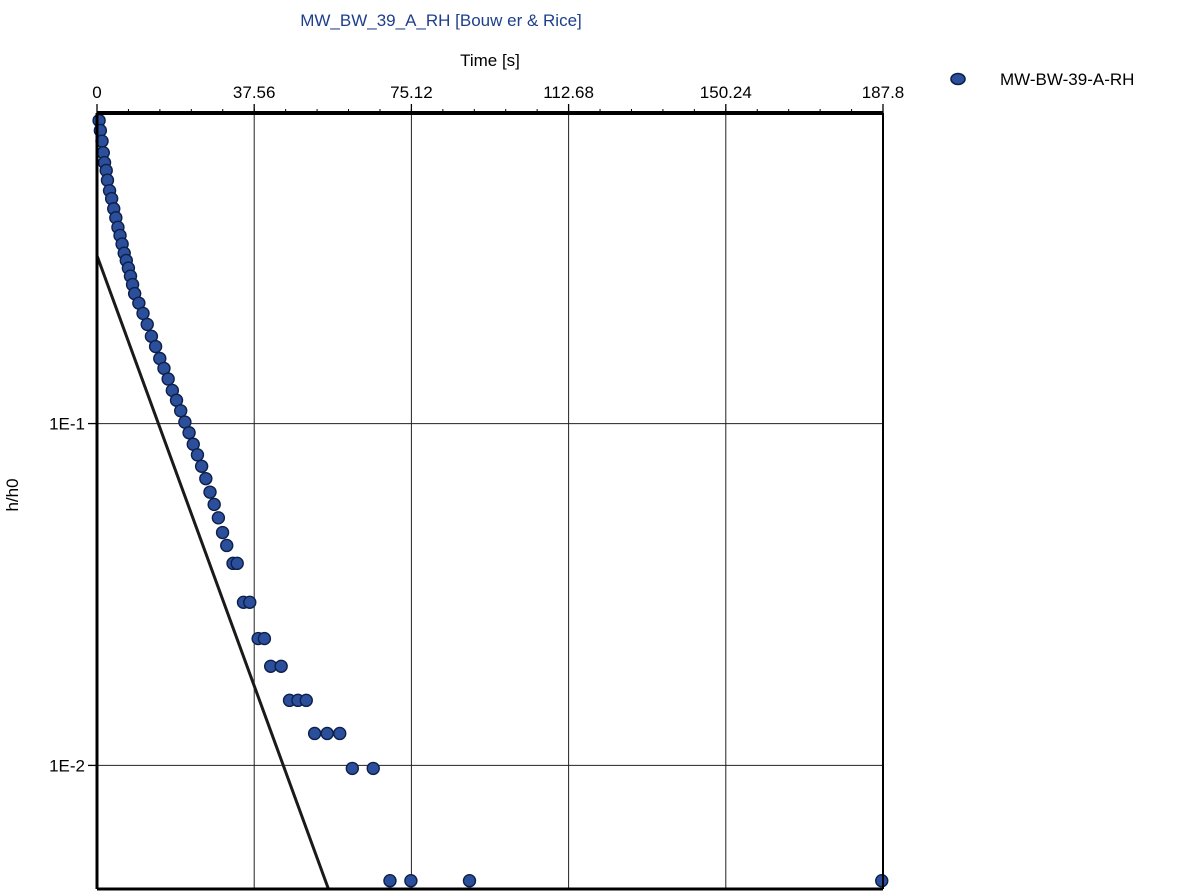 This screenshot has height=892, width=1182. I want to click on y-axis-label: h/h0, so click(12, 494).